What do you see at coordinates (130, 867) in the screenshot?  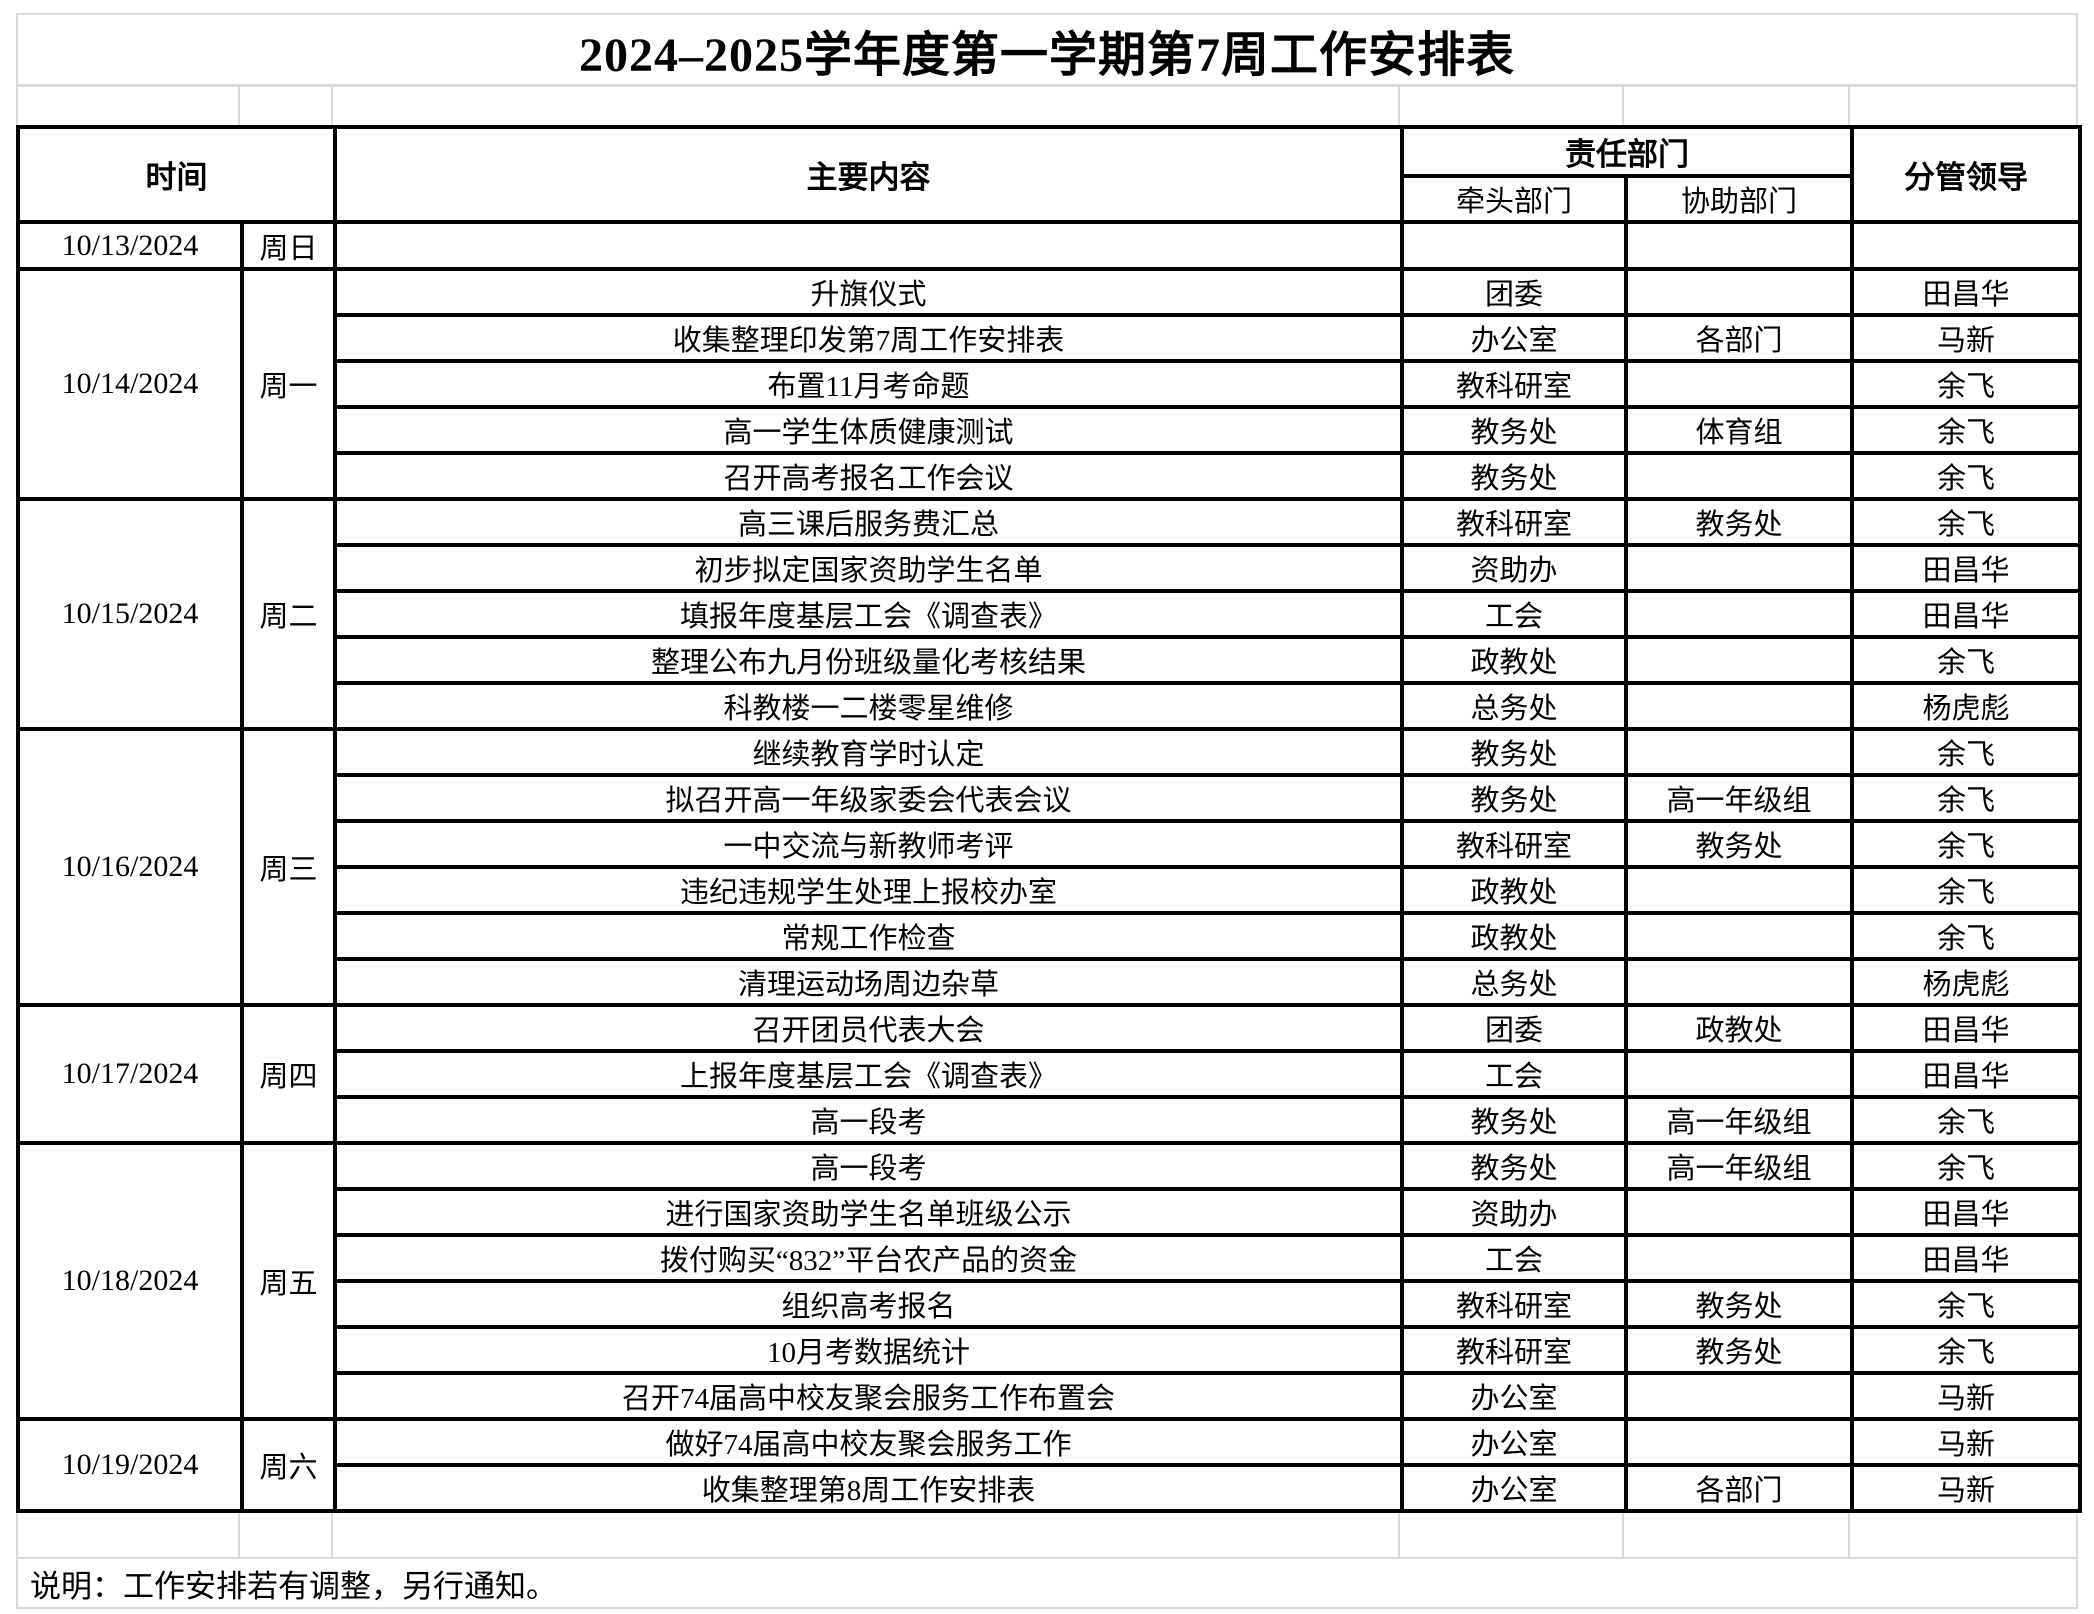 I see `date-cell: 10/16/2024` at bounding box center [130, 867].